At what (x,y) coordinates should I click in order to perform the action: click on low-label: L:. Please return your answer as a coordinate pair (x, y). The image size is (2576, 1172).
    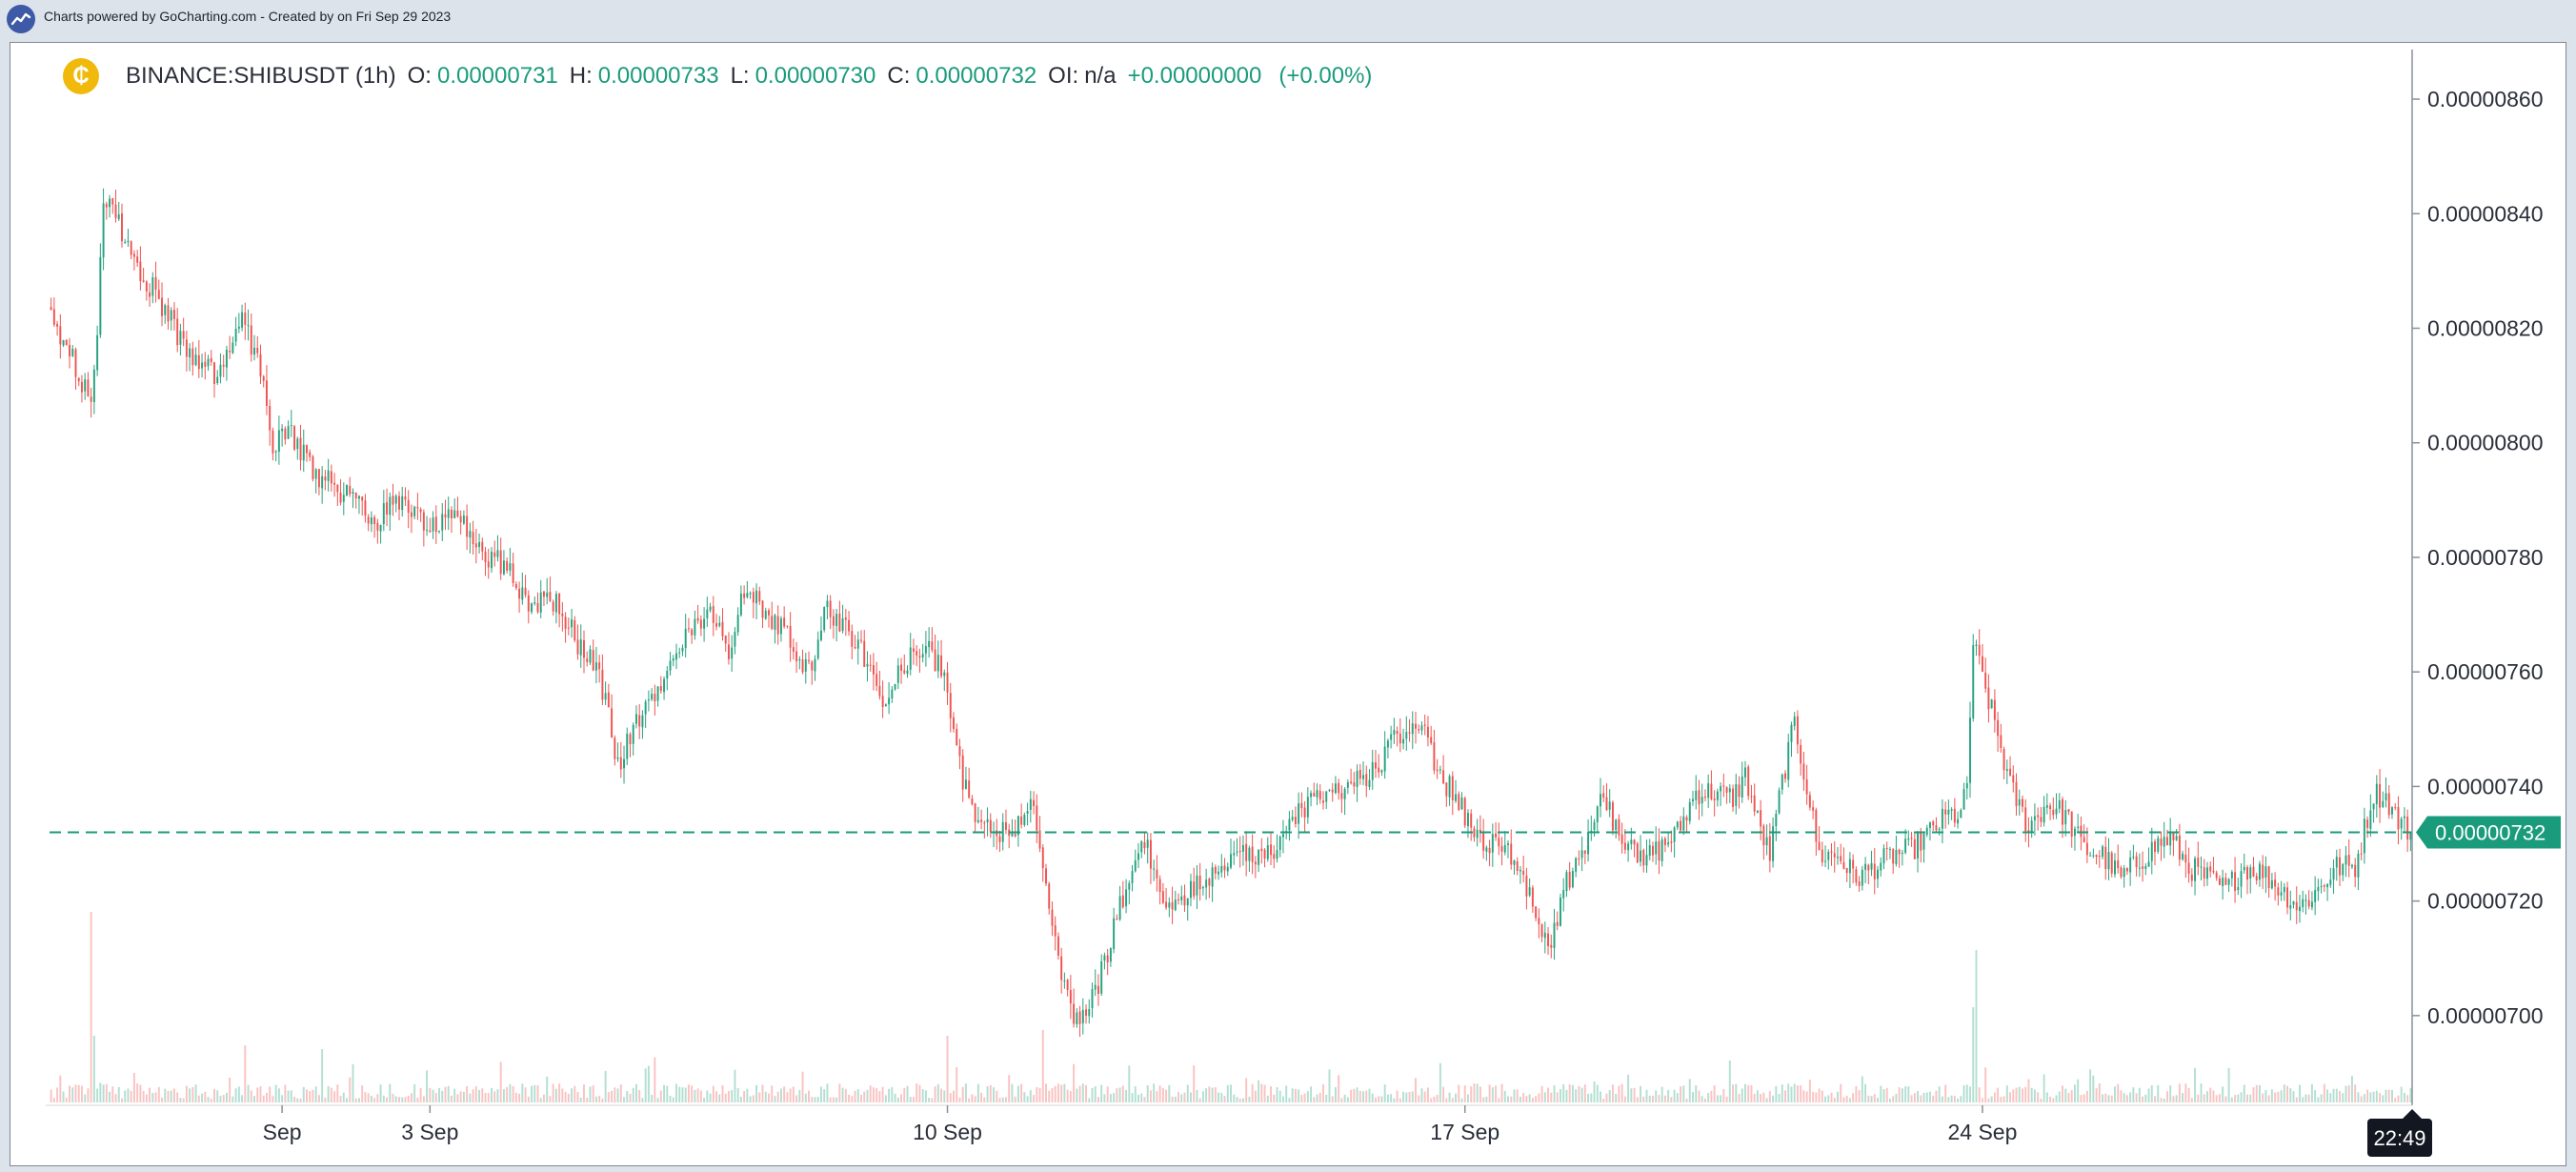
    Looking at the image, I should click on (740, 76).